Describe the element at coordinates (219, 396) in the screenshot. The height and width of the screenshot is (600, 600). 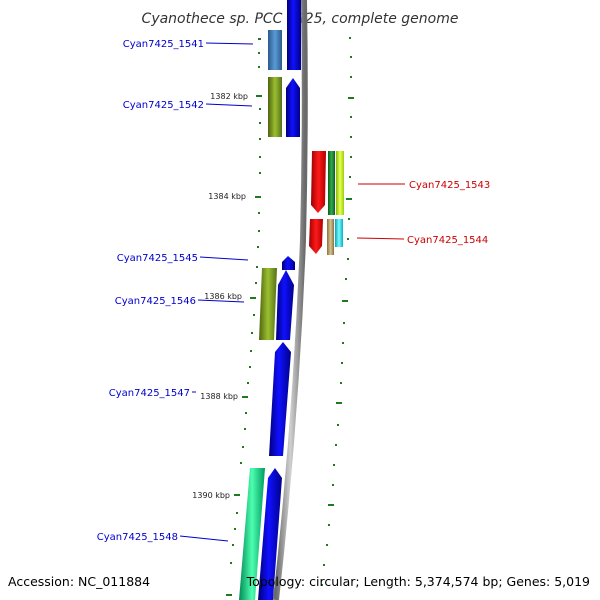
I see `kbp-label-1388: 1388 kbp` at that location.